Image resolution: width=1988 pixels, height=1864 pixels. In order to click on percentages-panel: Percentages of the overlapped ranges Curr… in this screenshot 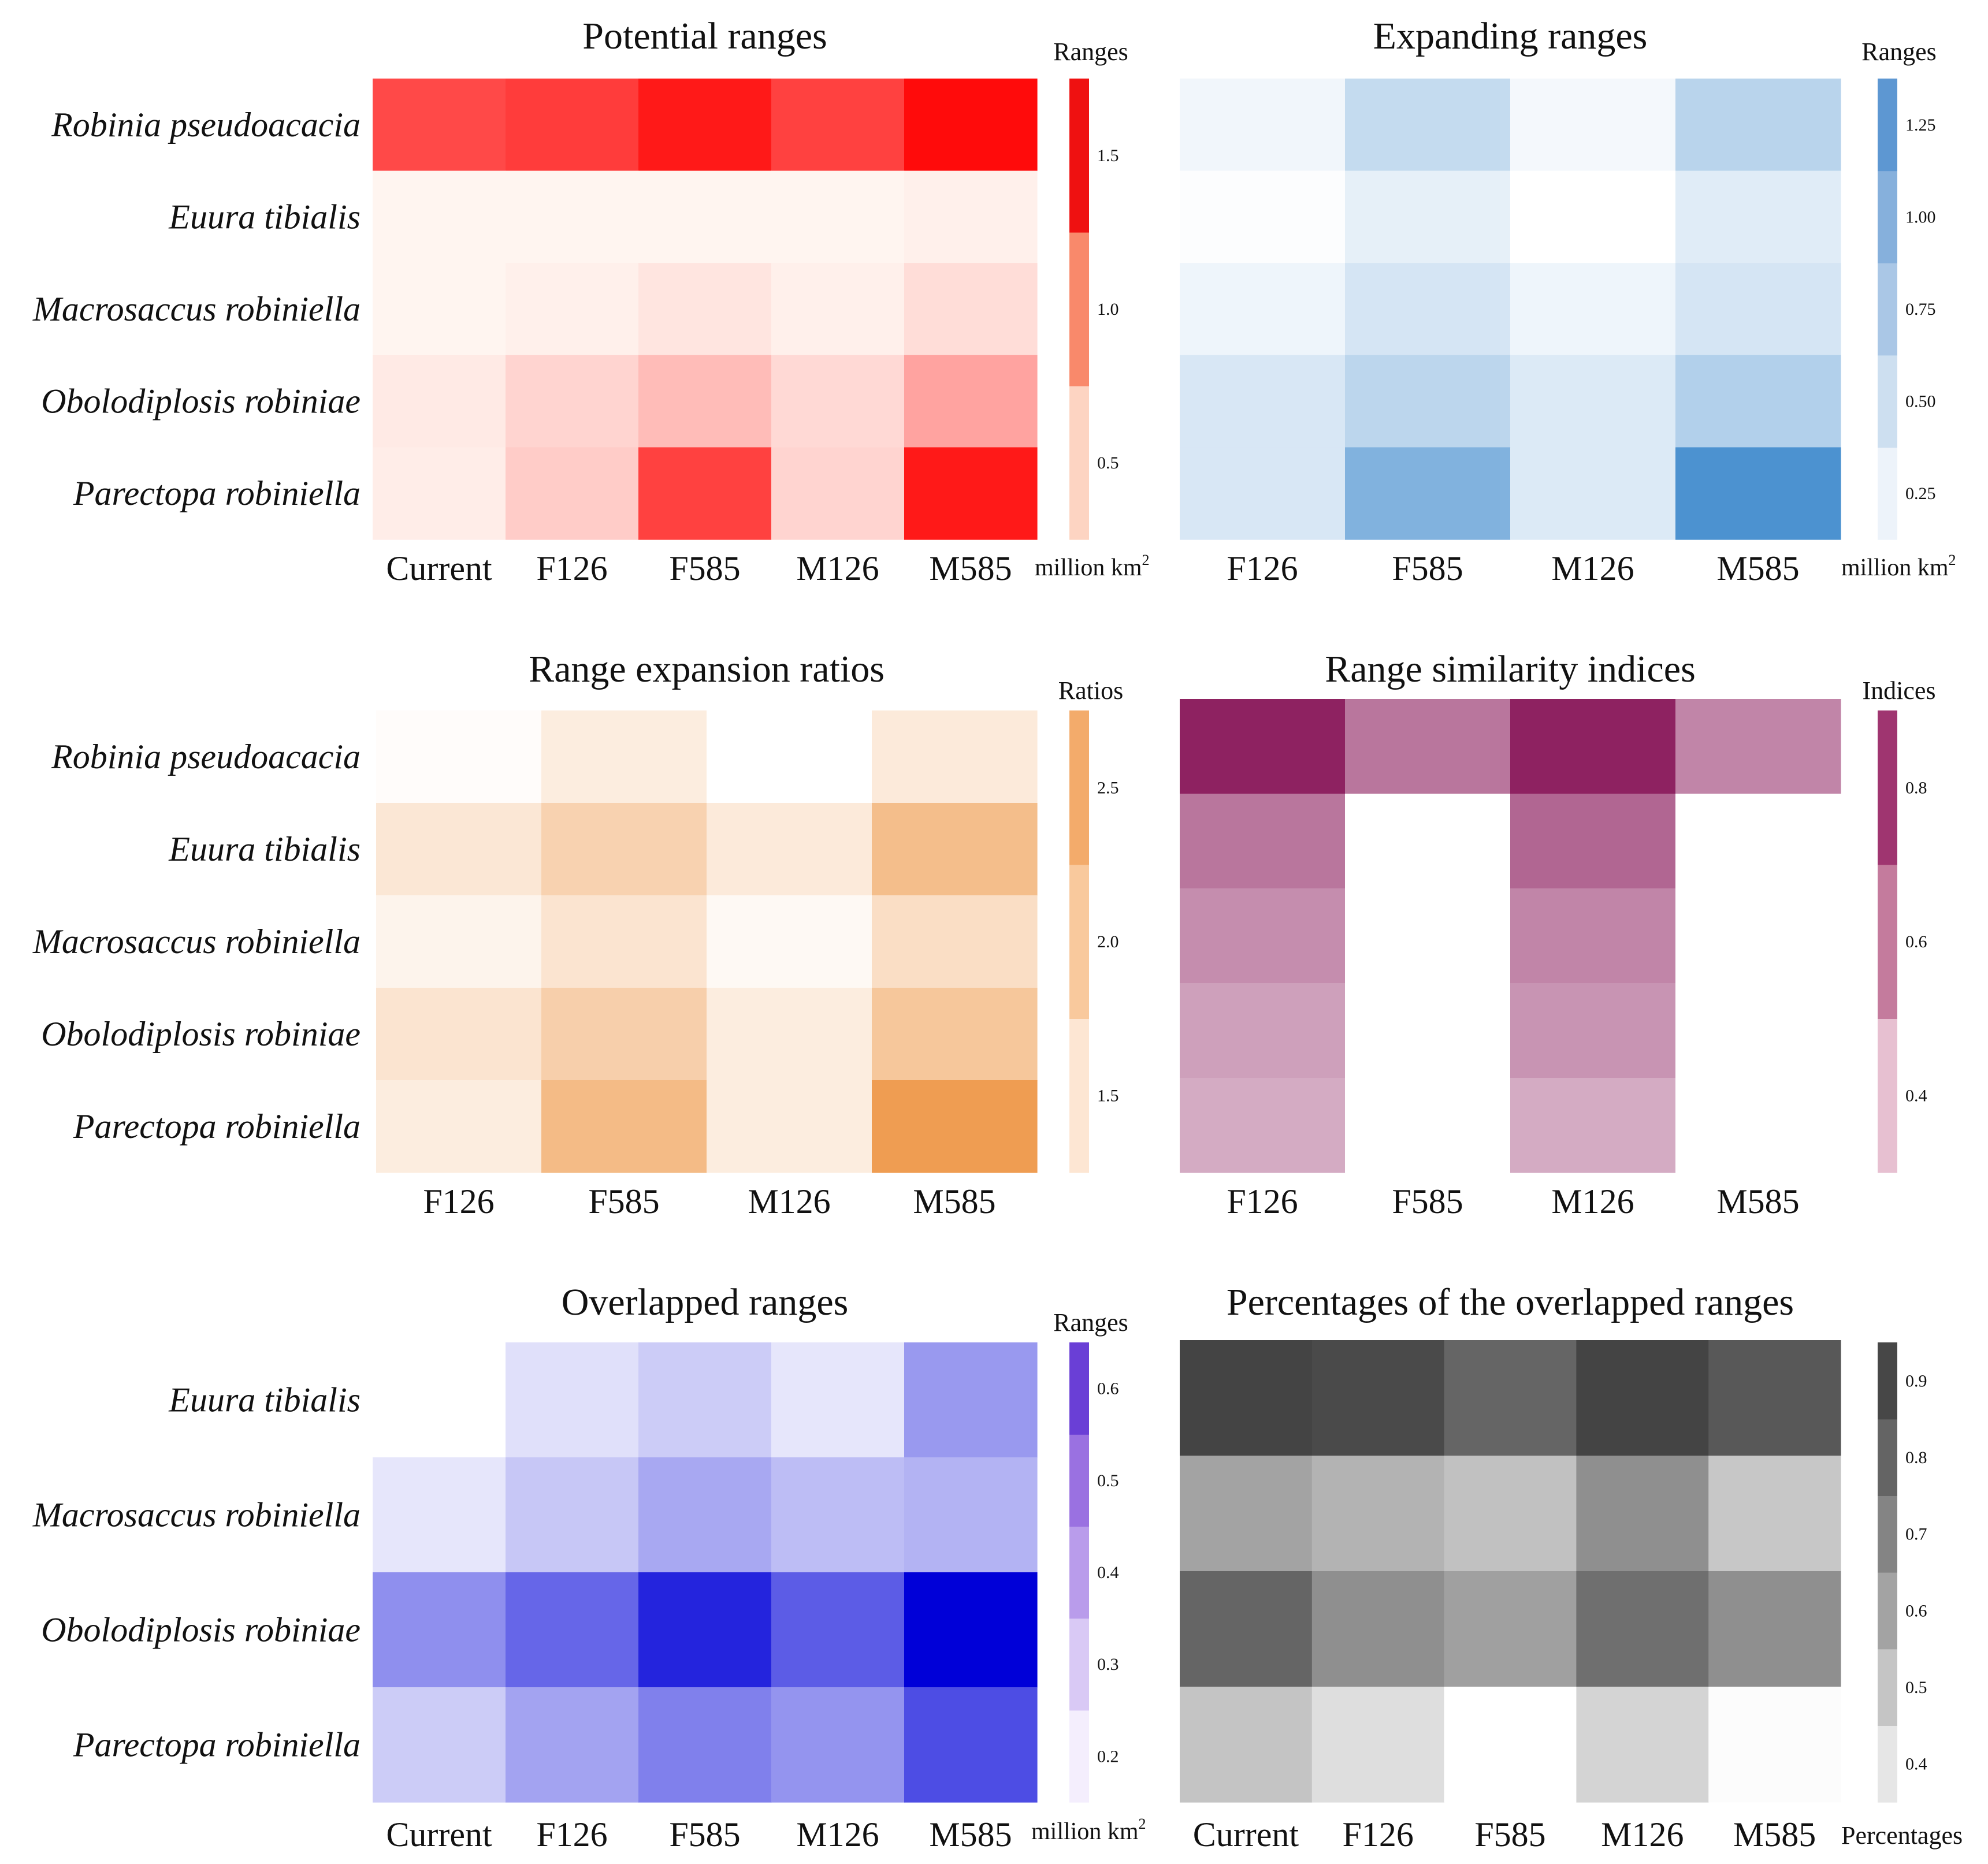, I will do `click(1571, 1567)`.